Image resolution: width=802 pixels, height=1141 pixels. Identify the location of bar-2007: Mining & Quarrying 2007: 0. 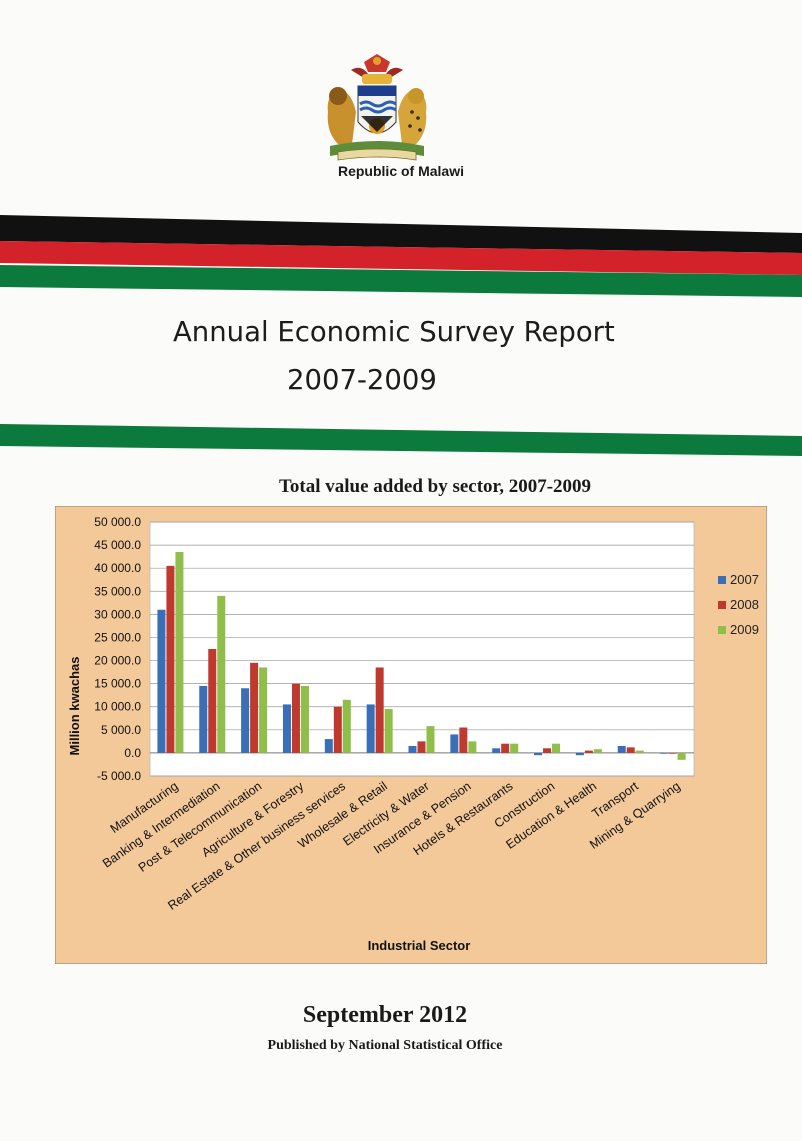
(663, 753).